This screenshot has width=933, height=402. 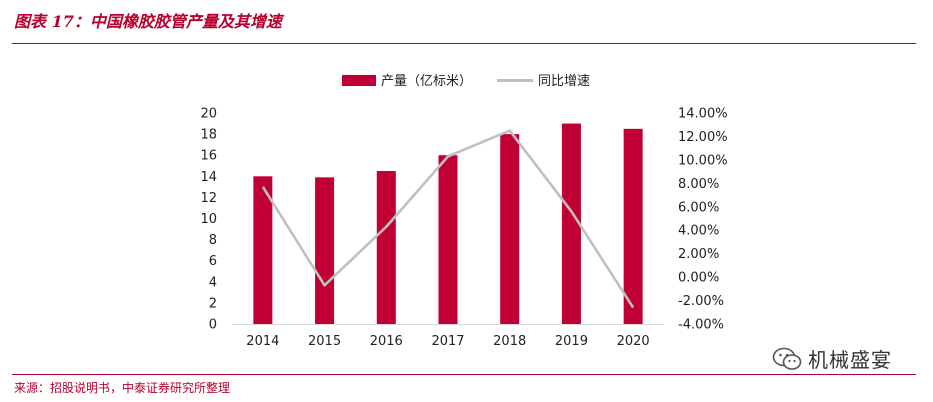 I want to click on right-tick-label: 8.00%, so click(x=698, y=184).